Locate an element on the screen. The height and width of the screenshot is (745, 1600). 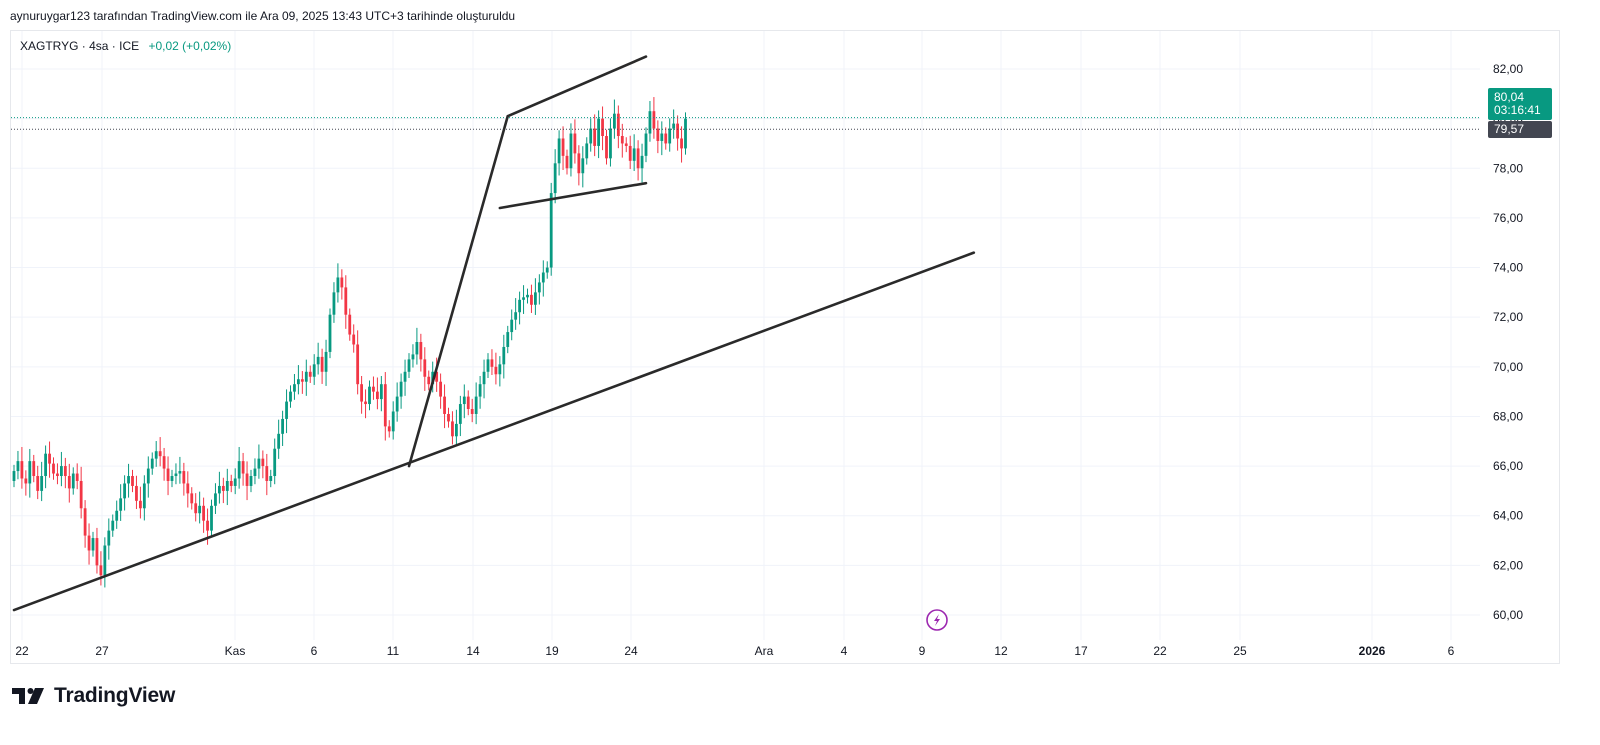
price-change: +0,02 (+0,02%) is located at coordinates (190, 46).